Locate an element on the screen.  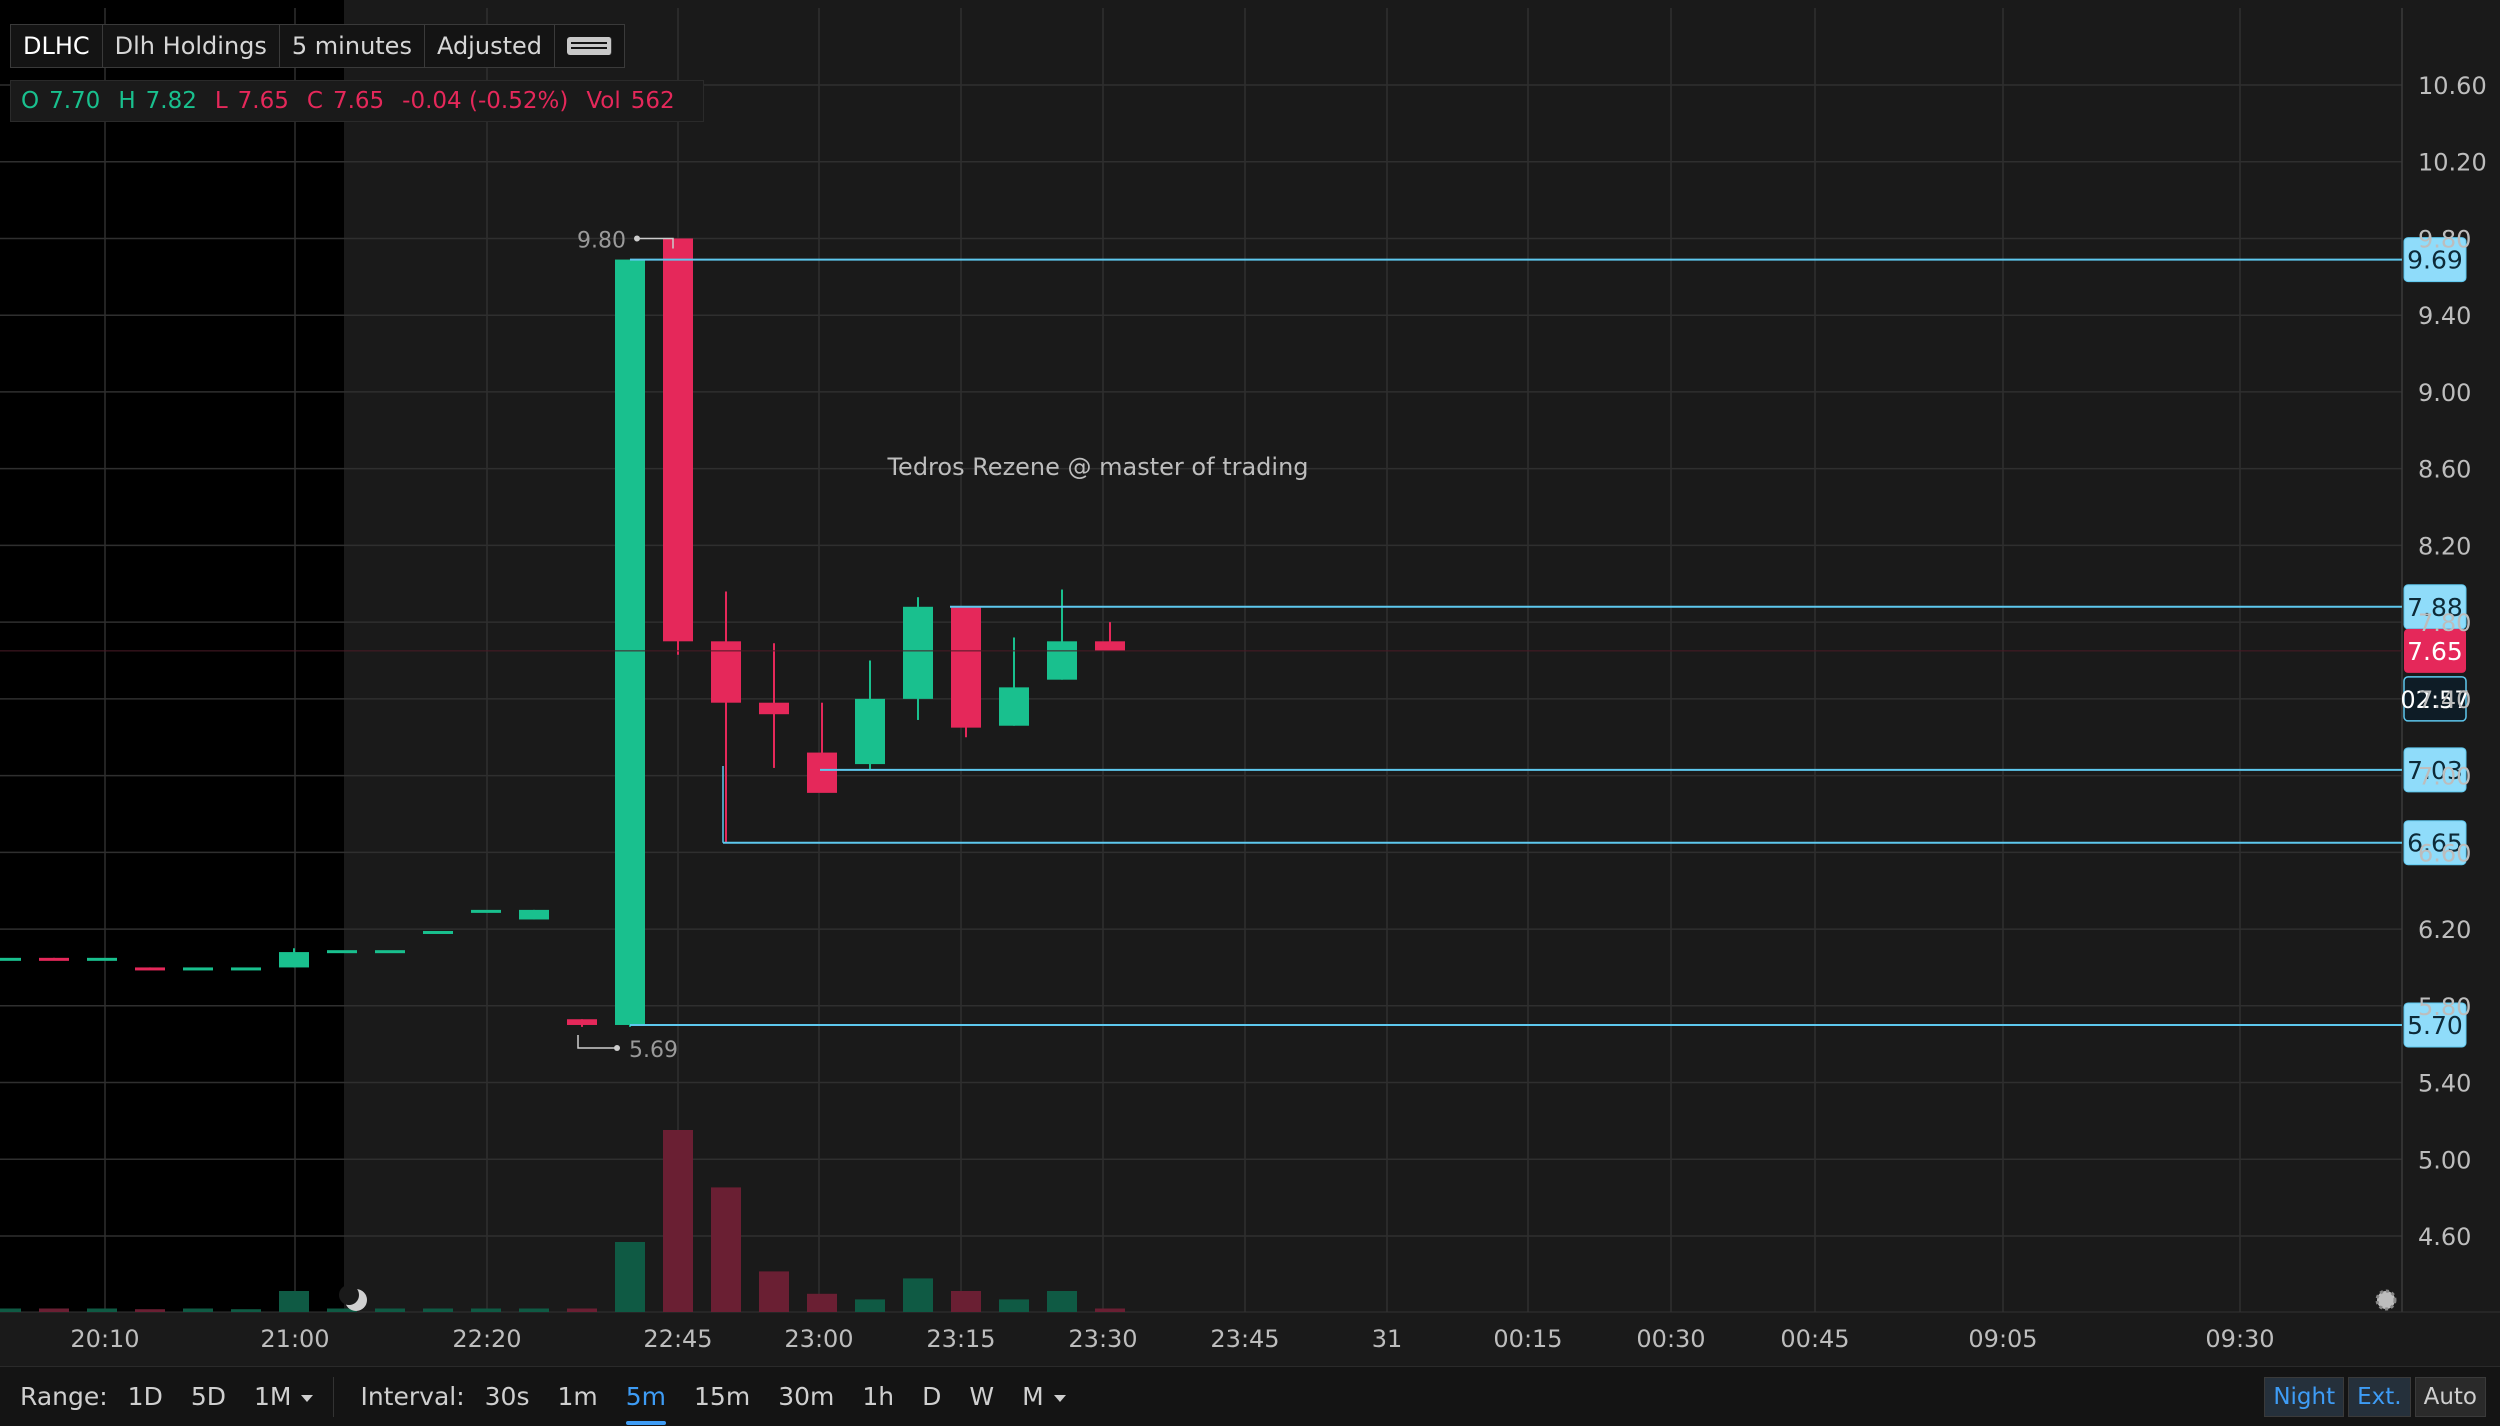
interval-5m: 5m is located at coordinates (646, 1403).